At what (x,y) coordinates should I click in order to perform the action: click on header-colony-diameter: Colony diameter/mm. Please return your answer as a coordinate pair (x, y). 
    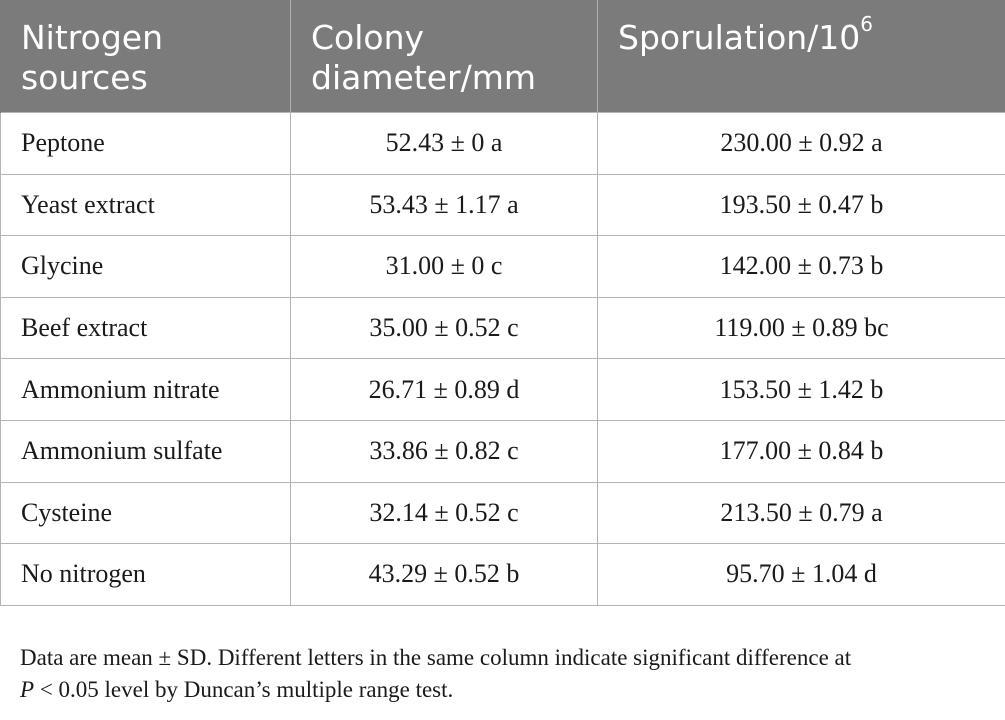
    Looking at the image, I should click on (444, 56).